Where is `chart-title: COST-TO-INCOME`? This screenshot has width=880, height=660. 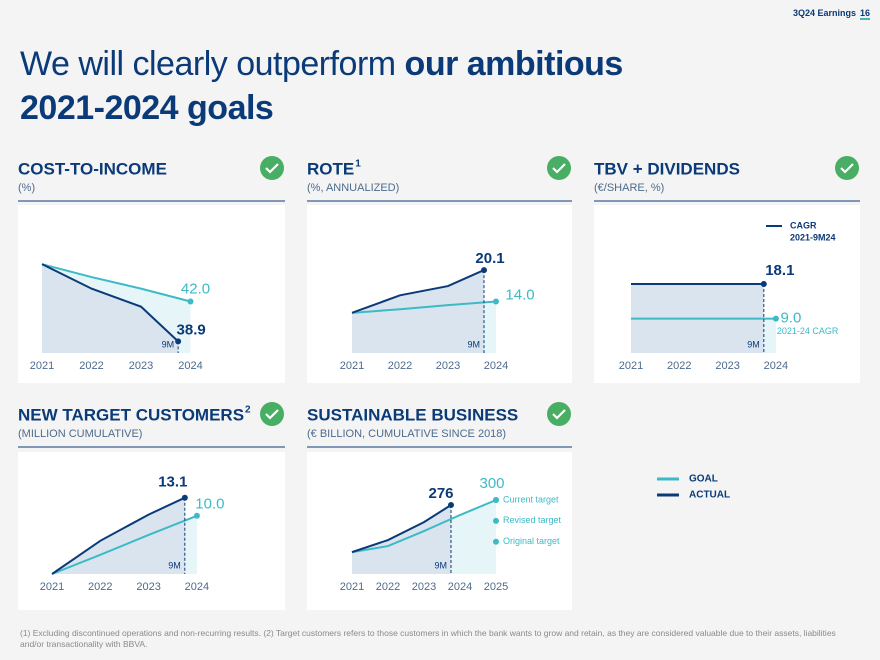
chart-title: COST-TO-INCOME is located at coordinates (92, 168).